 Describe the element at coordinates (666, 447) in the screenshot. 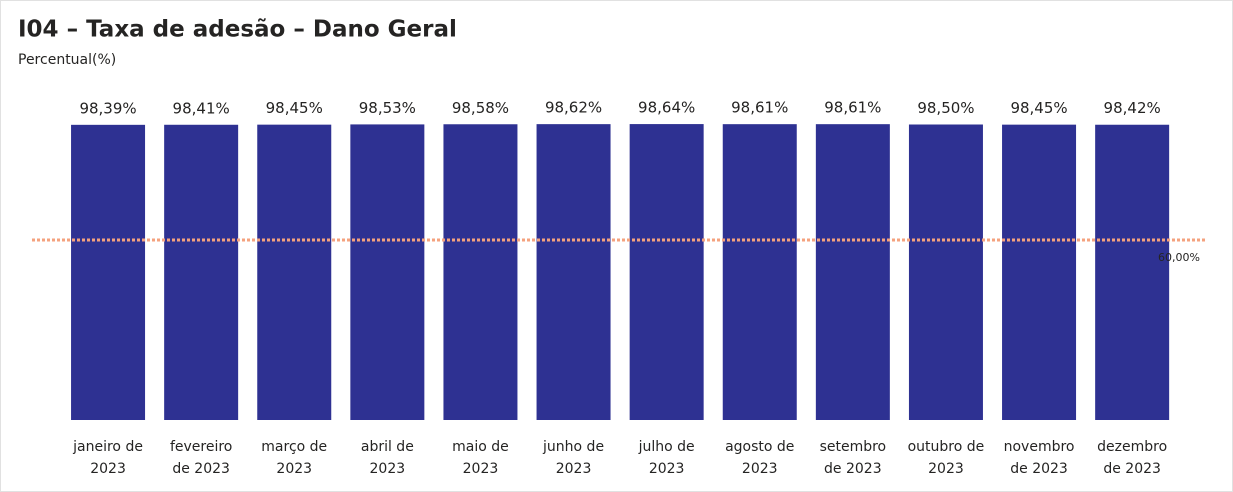

I see `x-tick-label: julho de` at that location.